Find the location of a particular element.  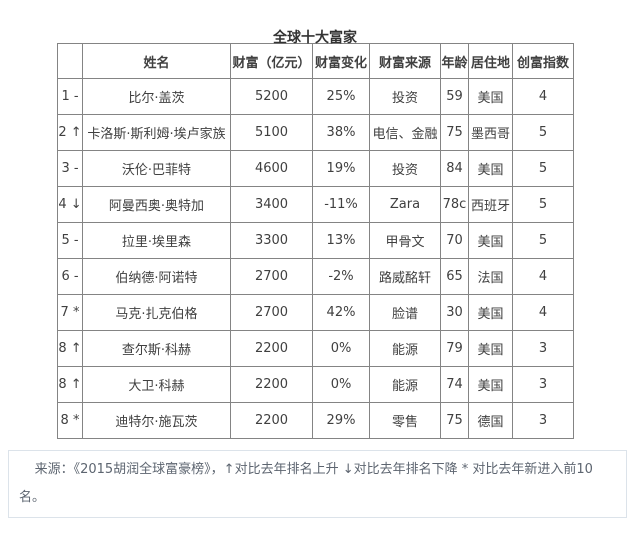

column-header-wealth: 财富（亿元） is located at coordinates (271, 61).